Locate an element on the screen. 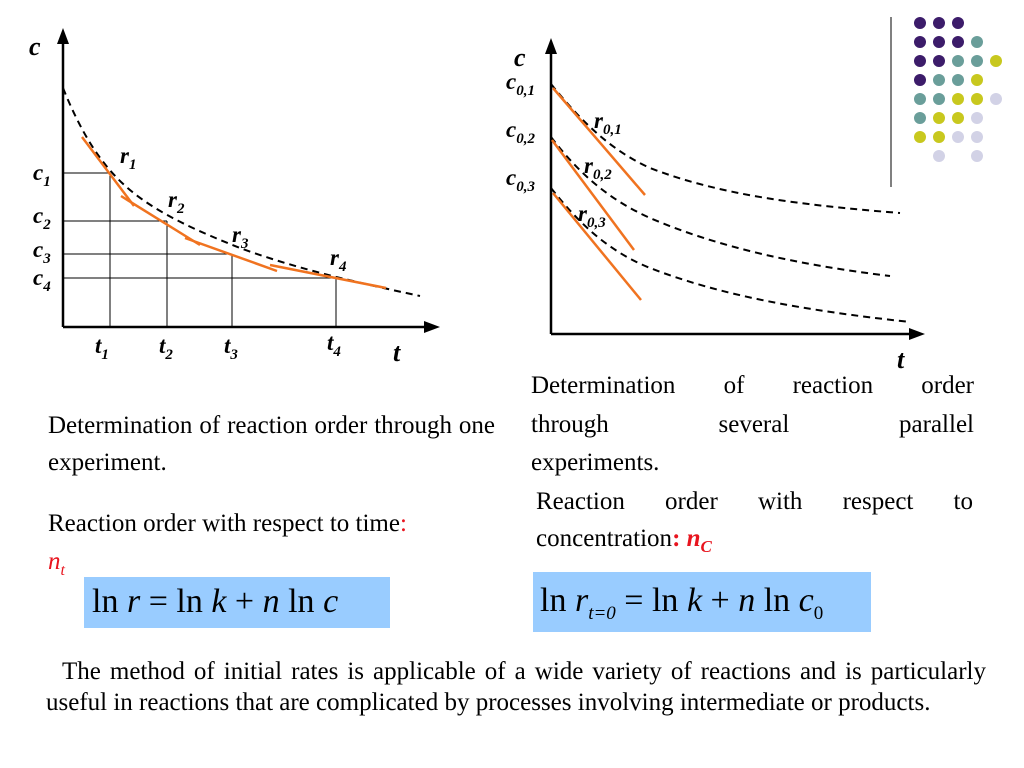 The image size is (1024, 768). left-y-arrow is located at coordinates (63, 36).